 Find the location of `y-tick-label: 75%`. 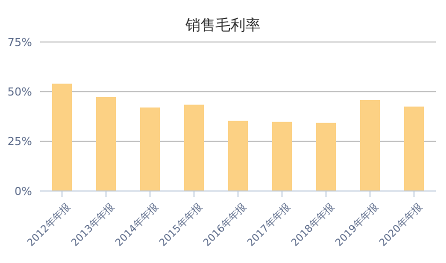

y-tick-label: 75% is located at coordinates (20, 42).